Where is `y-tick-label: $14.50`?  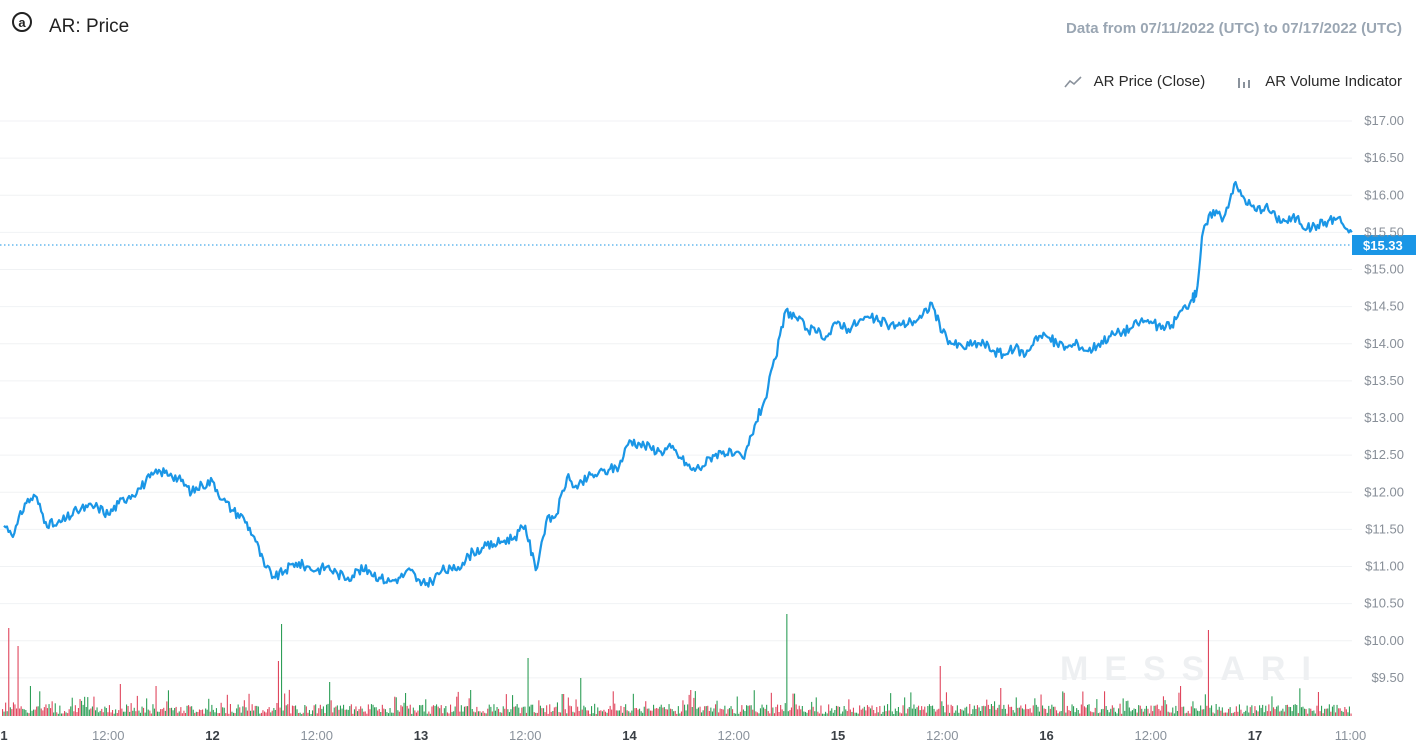 y-tick-label: $14.50 is located at coordinates (1384, 306).